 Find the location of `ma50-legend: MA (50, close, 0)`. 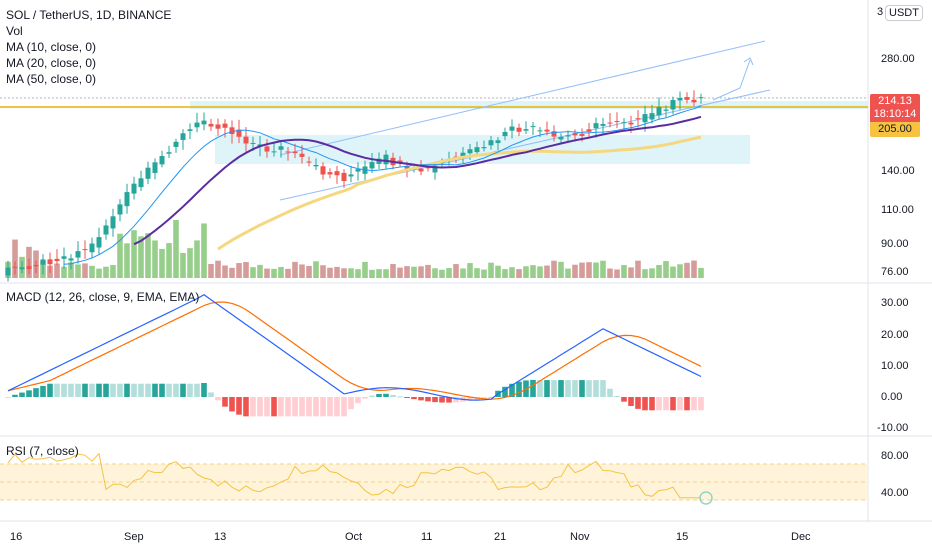

ma50-legend: MA (50, close, 0) is located at coordinates (51, 79).